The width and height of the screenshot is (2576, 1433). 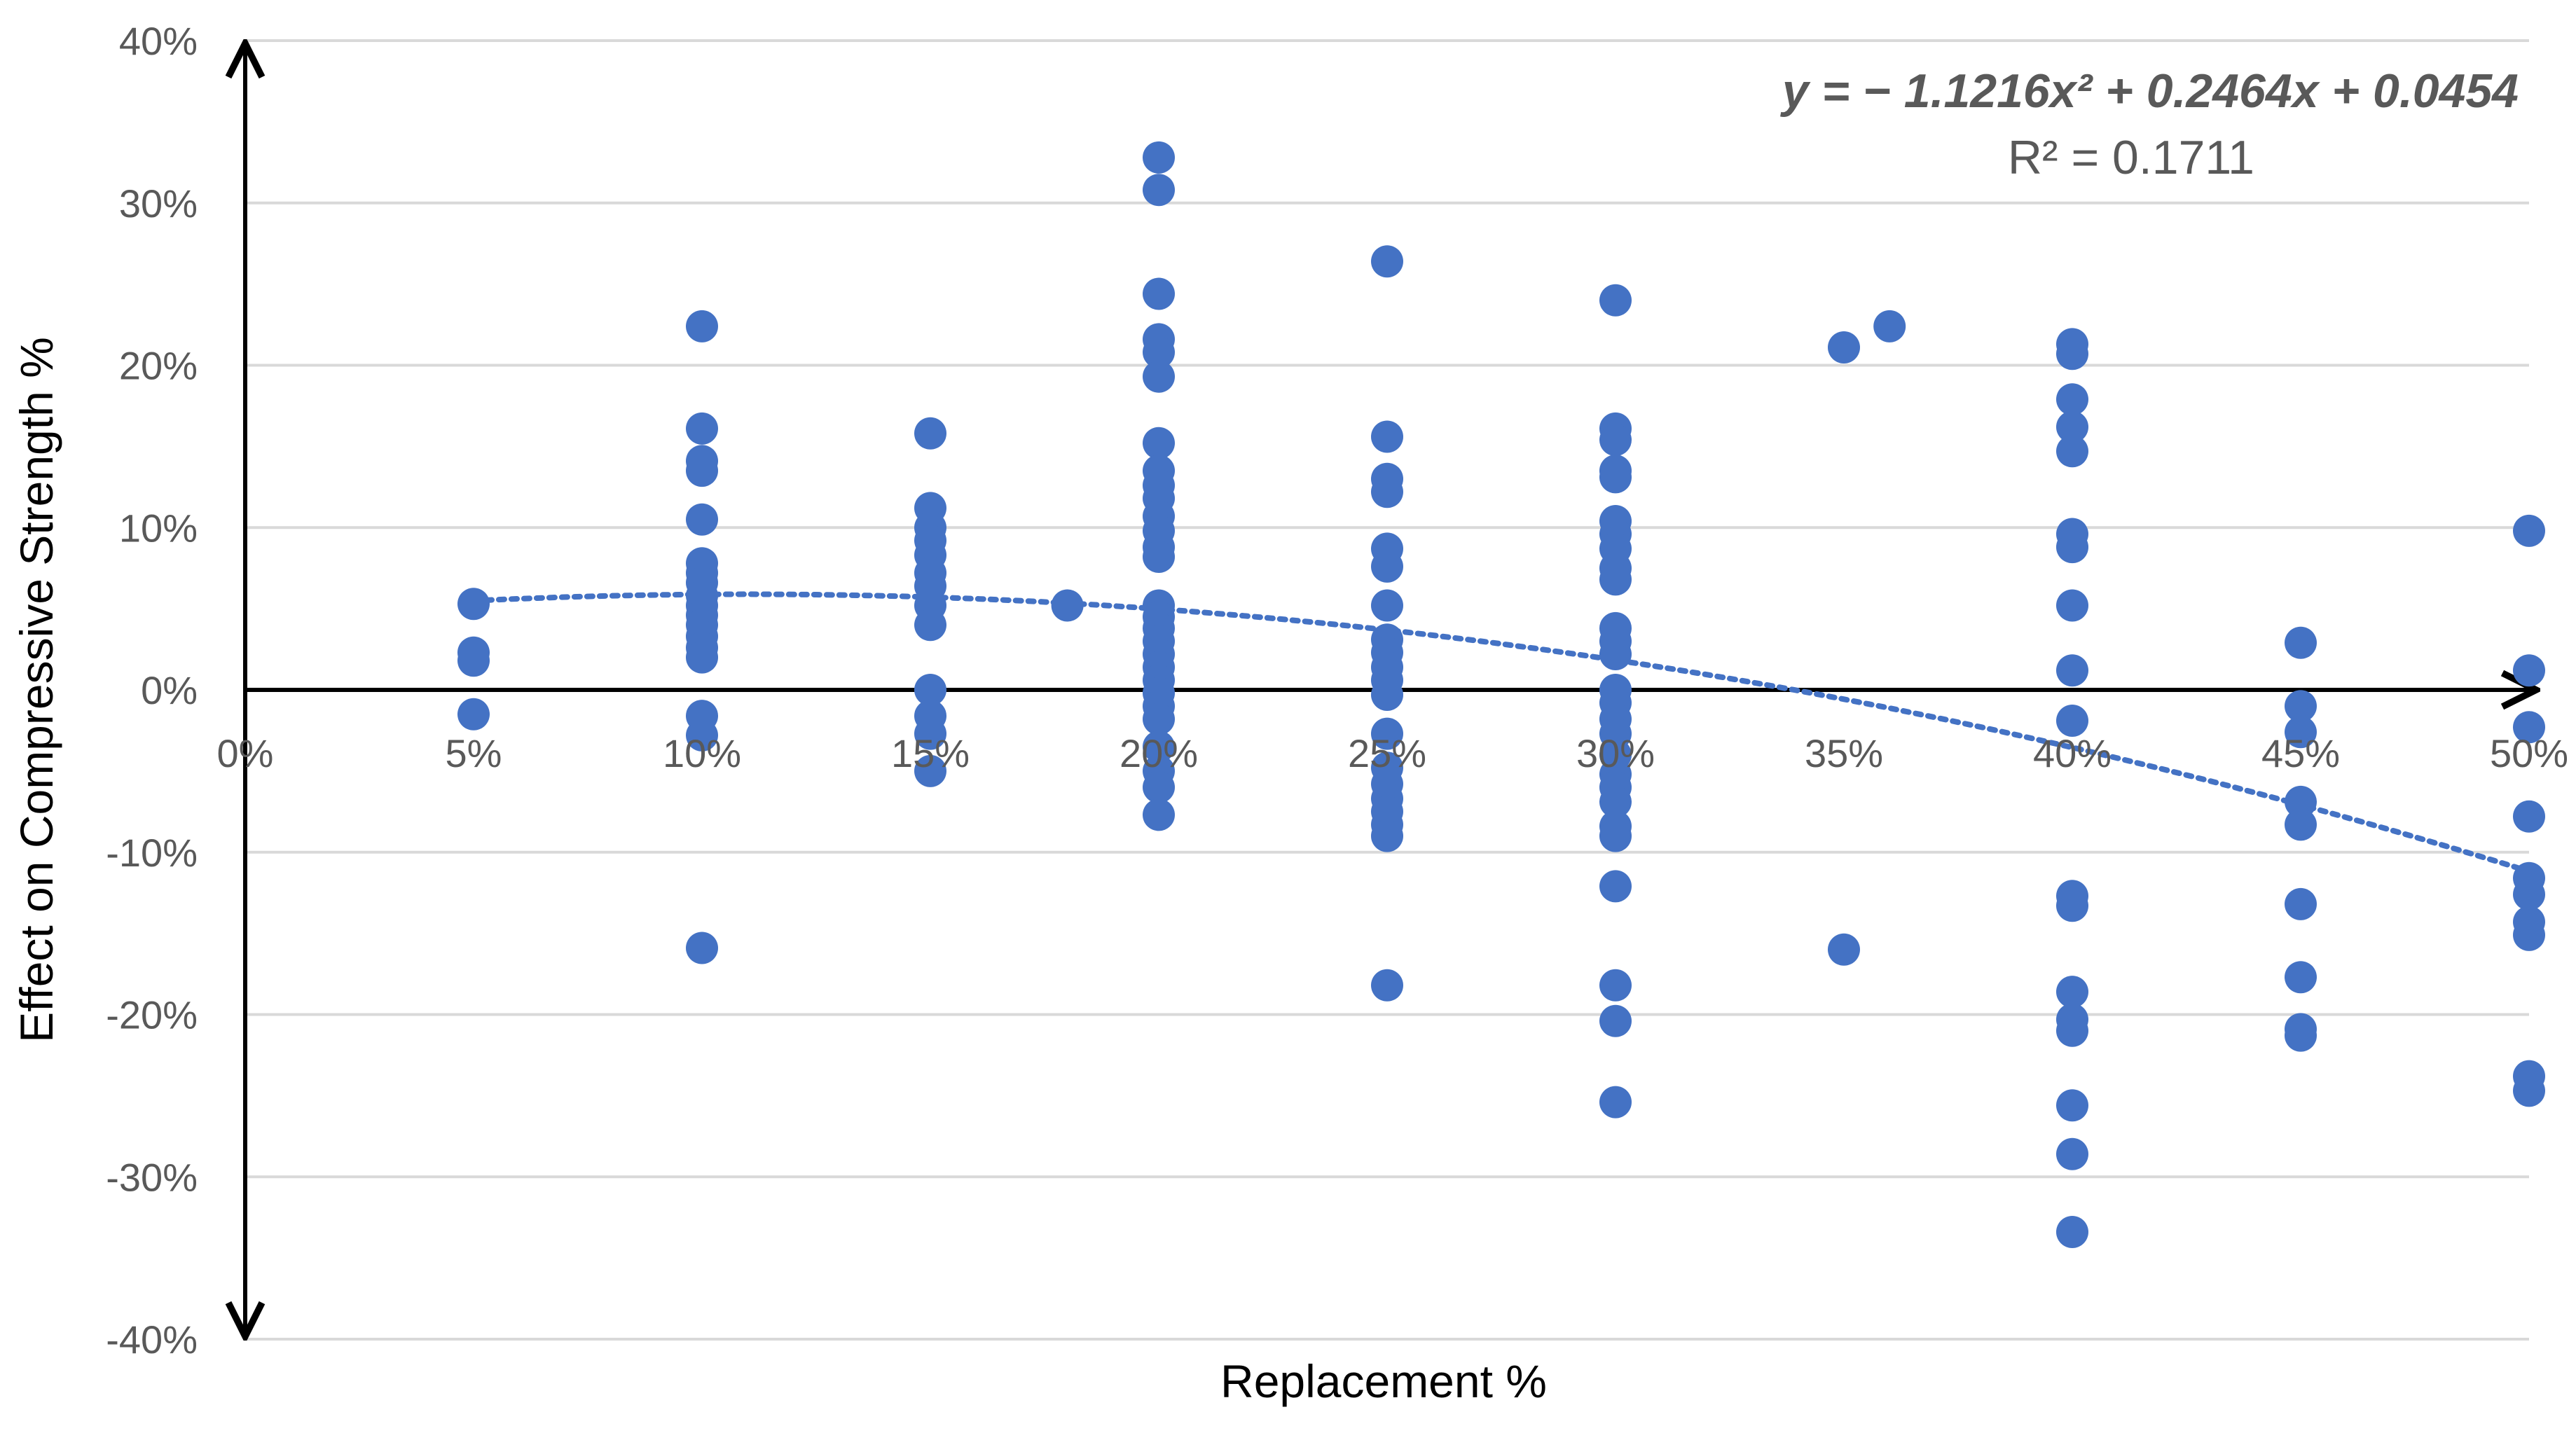 What do you see at coordinates (152, 1339) in the screenshot?
I see `y-tick-label: -40%` at bounding box center [152, 1339].